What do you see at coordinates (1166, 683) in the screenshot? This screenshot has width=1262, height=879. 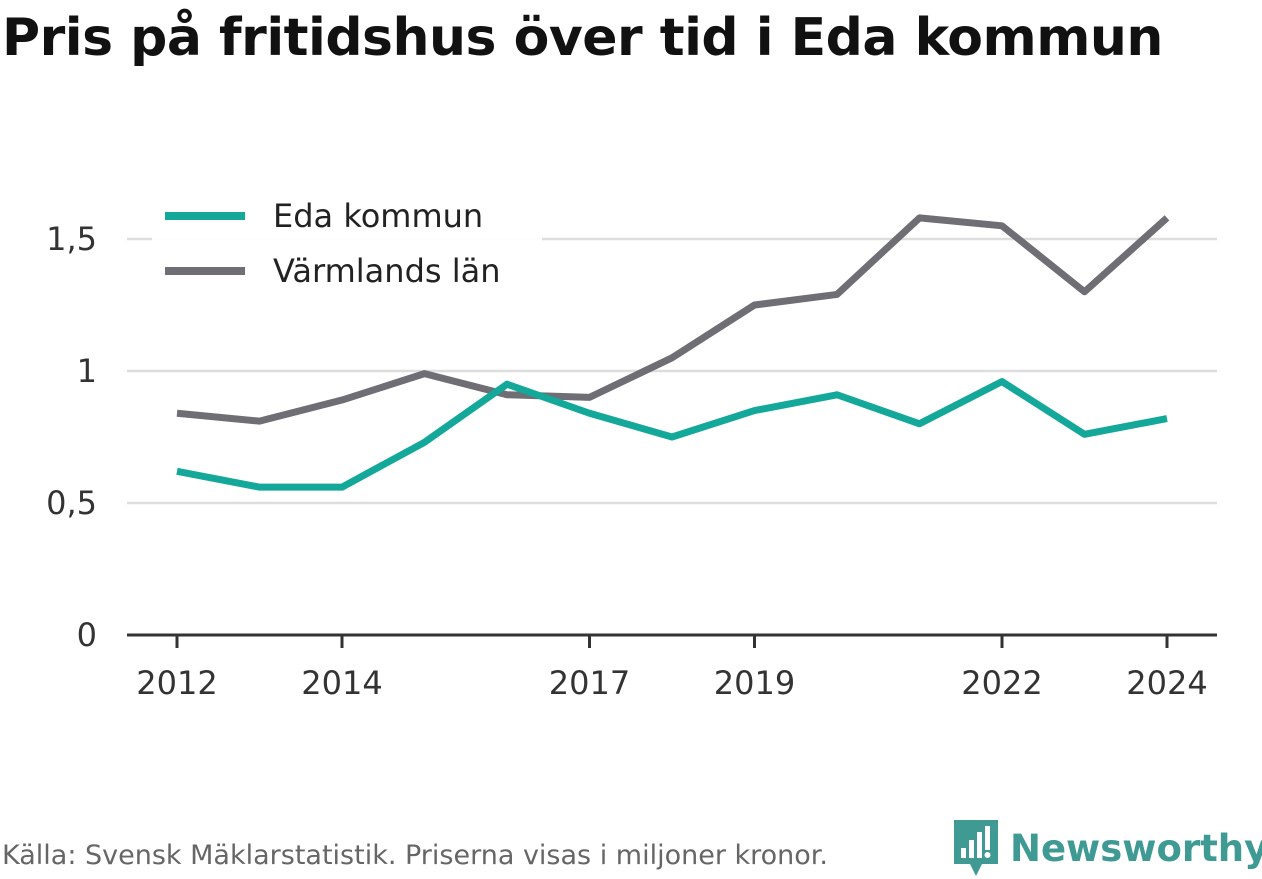 I see `x-tick-label: 2024` at bounding box center [1166, 683].